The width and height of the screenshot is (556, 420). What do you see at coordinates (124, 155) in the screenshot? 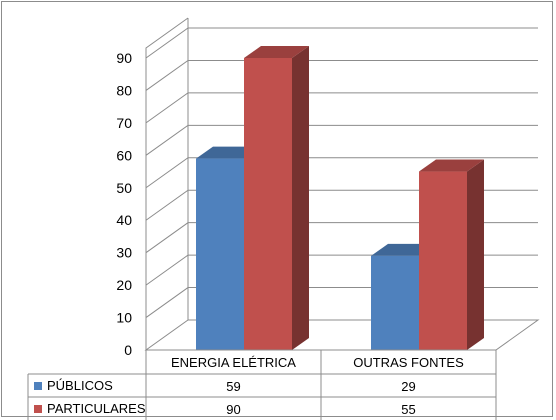
I see `y-tick-label-60: 60` at bounding box center [124, 155].